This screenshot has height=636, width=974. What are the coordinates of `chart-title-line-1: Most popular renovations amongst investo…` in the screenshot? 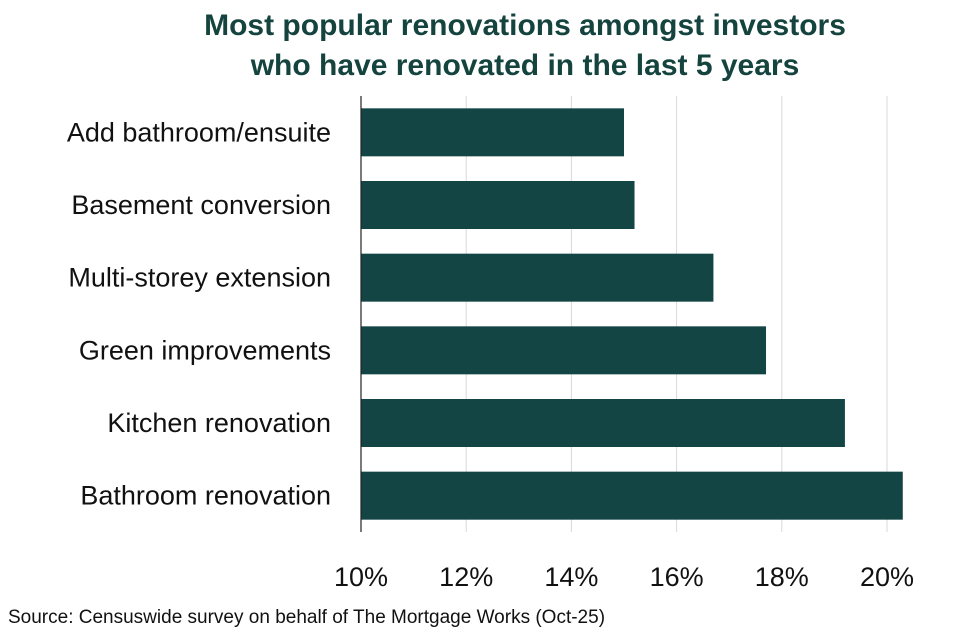 It's located at (525, 25).